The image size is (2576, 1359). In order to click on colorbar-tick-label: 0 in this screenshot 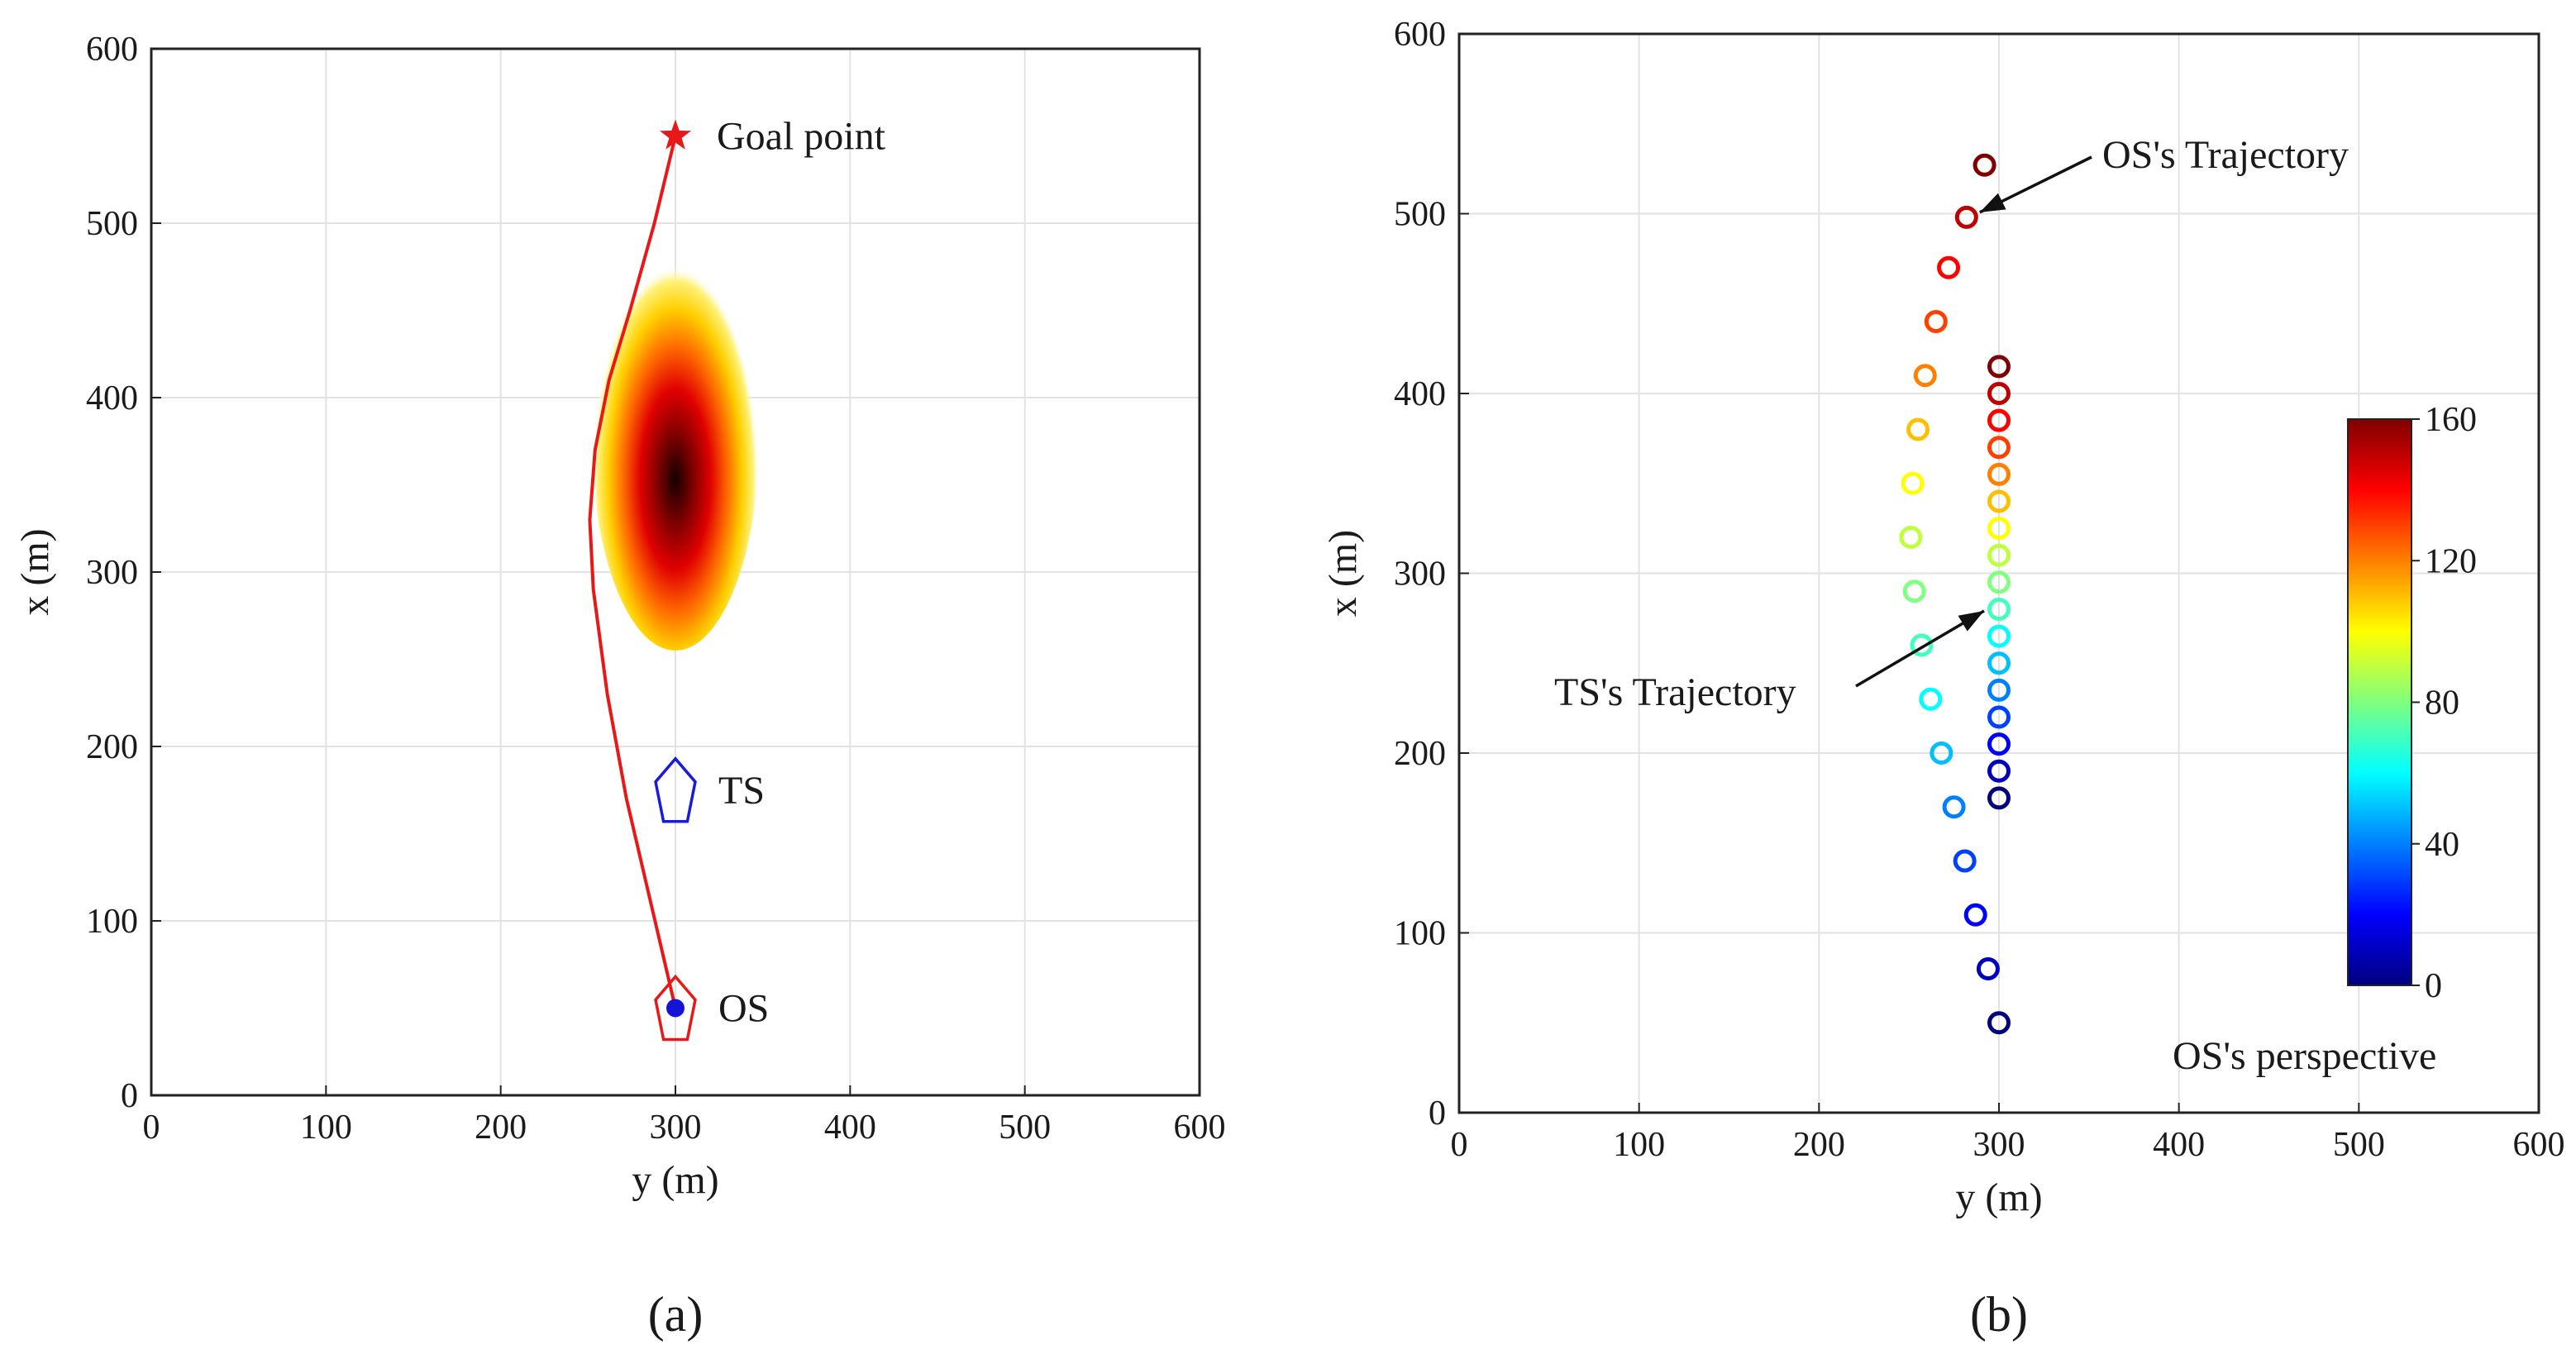, I will do `click(2433, 986)`.